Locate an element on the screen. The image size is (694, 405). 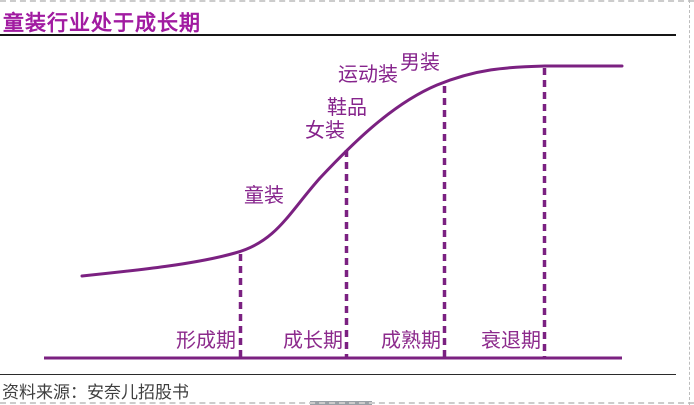
curve-label-childrenswear: 童装 is located at coordinates (264, 196).